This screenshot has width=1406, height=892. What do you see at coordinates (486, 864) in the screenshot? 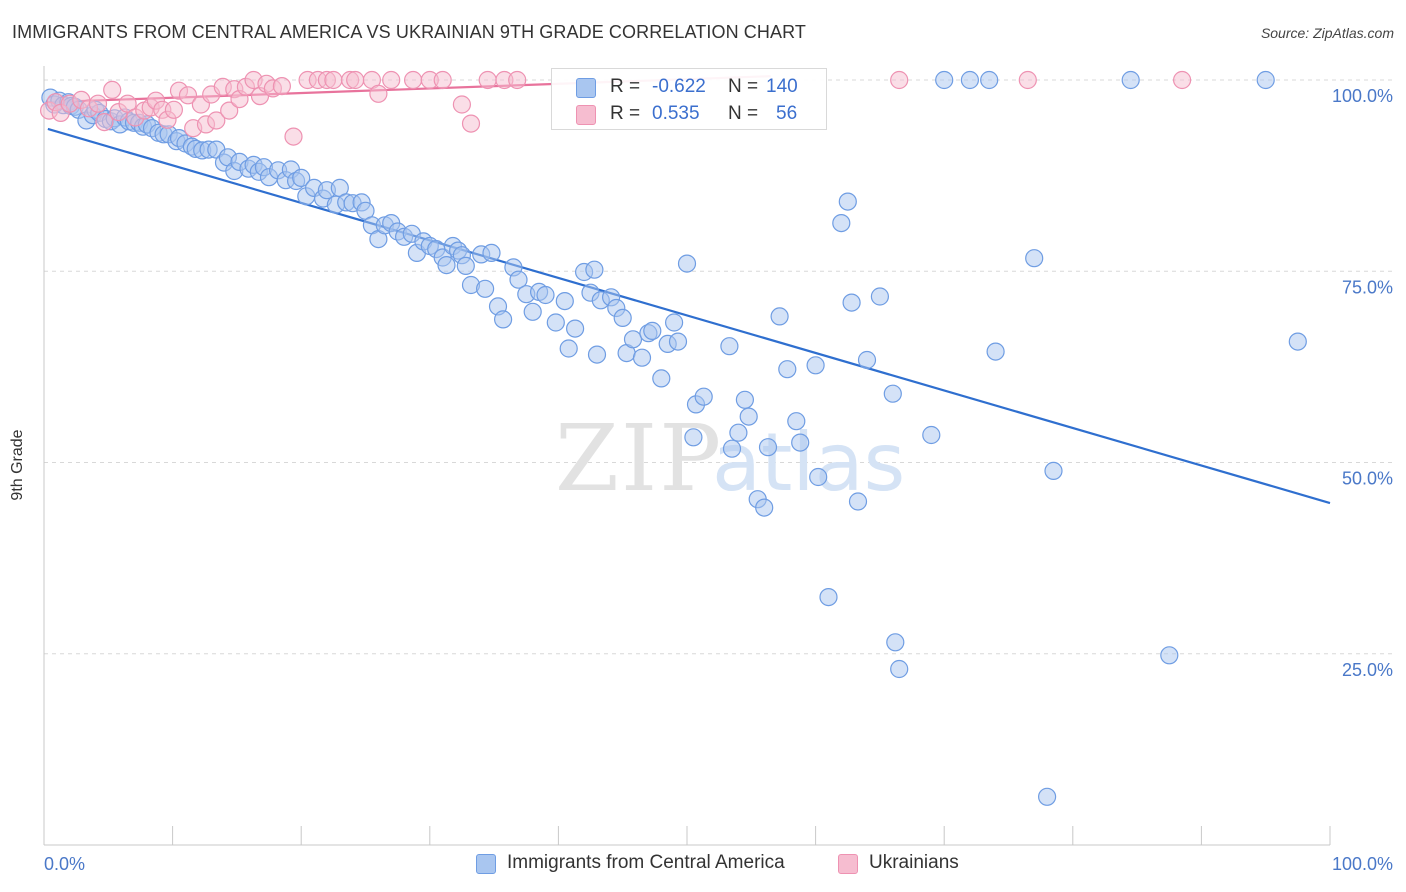
I see `legend-swatch-blue` at bounding box center [486, 864].